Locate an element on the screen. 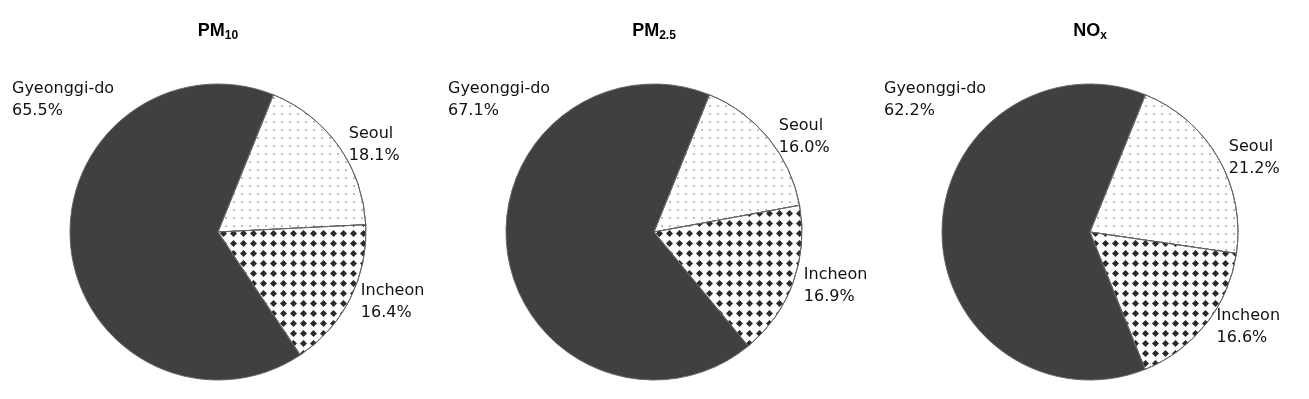 The height and width of the screenshot is (399, 1309). data-label: 62.2% is located at coordinates (909, 109).